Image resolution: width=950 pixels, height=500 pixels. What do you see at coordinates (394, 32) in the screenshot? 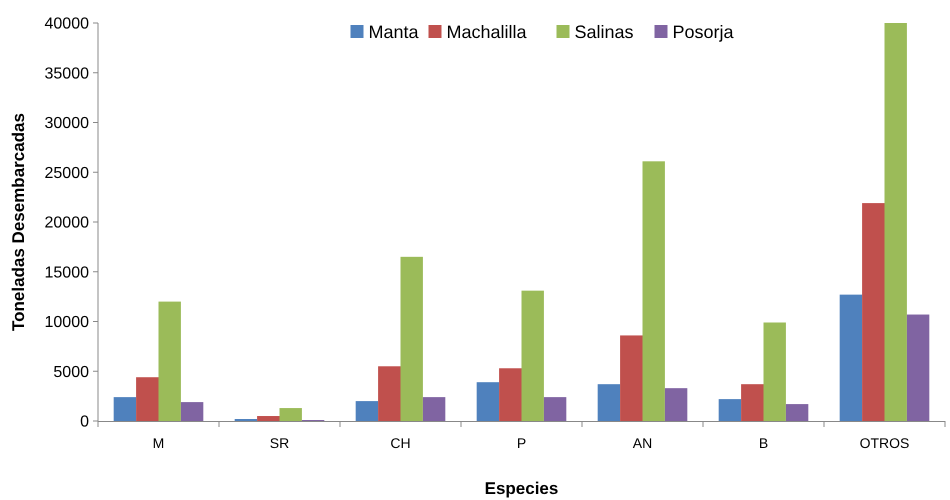
I see `legend-label: Manta` at bounding box center [394, 32].